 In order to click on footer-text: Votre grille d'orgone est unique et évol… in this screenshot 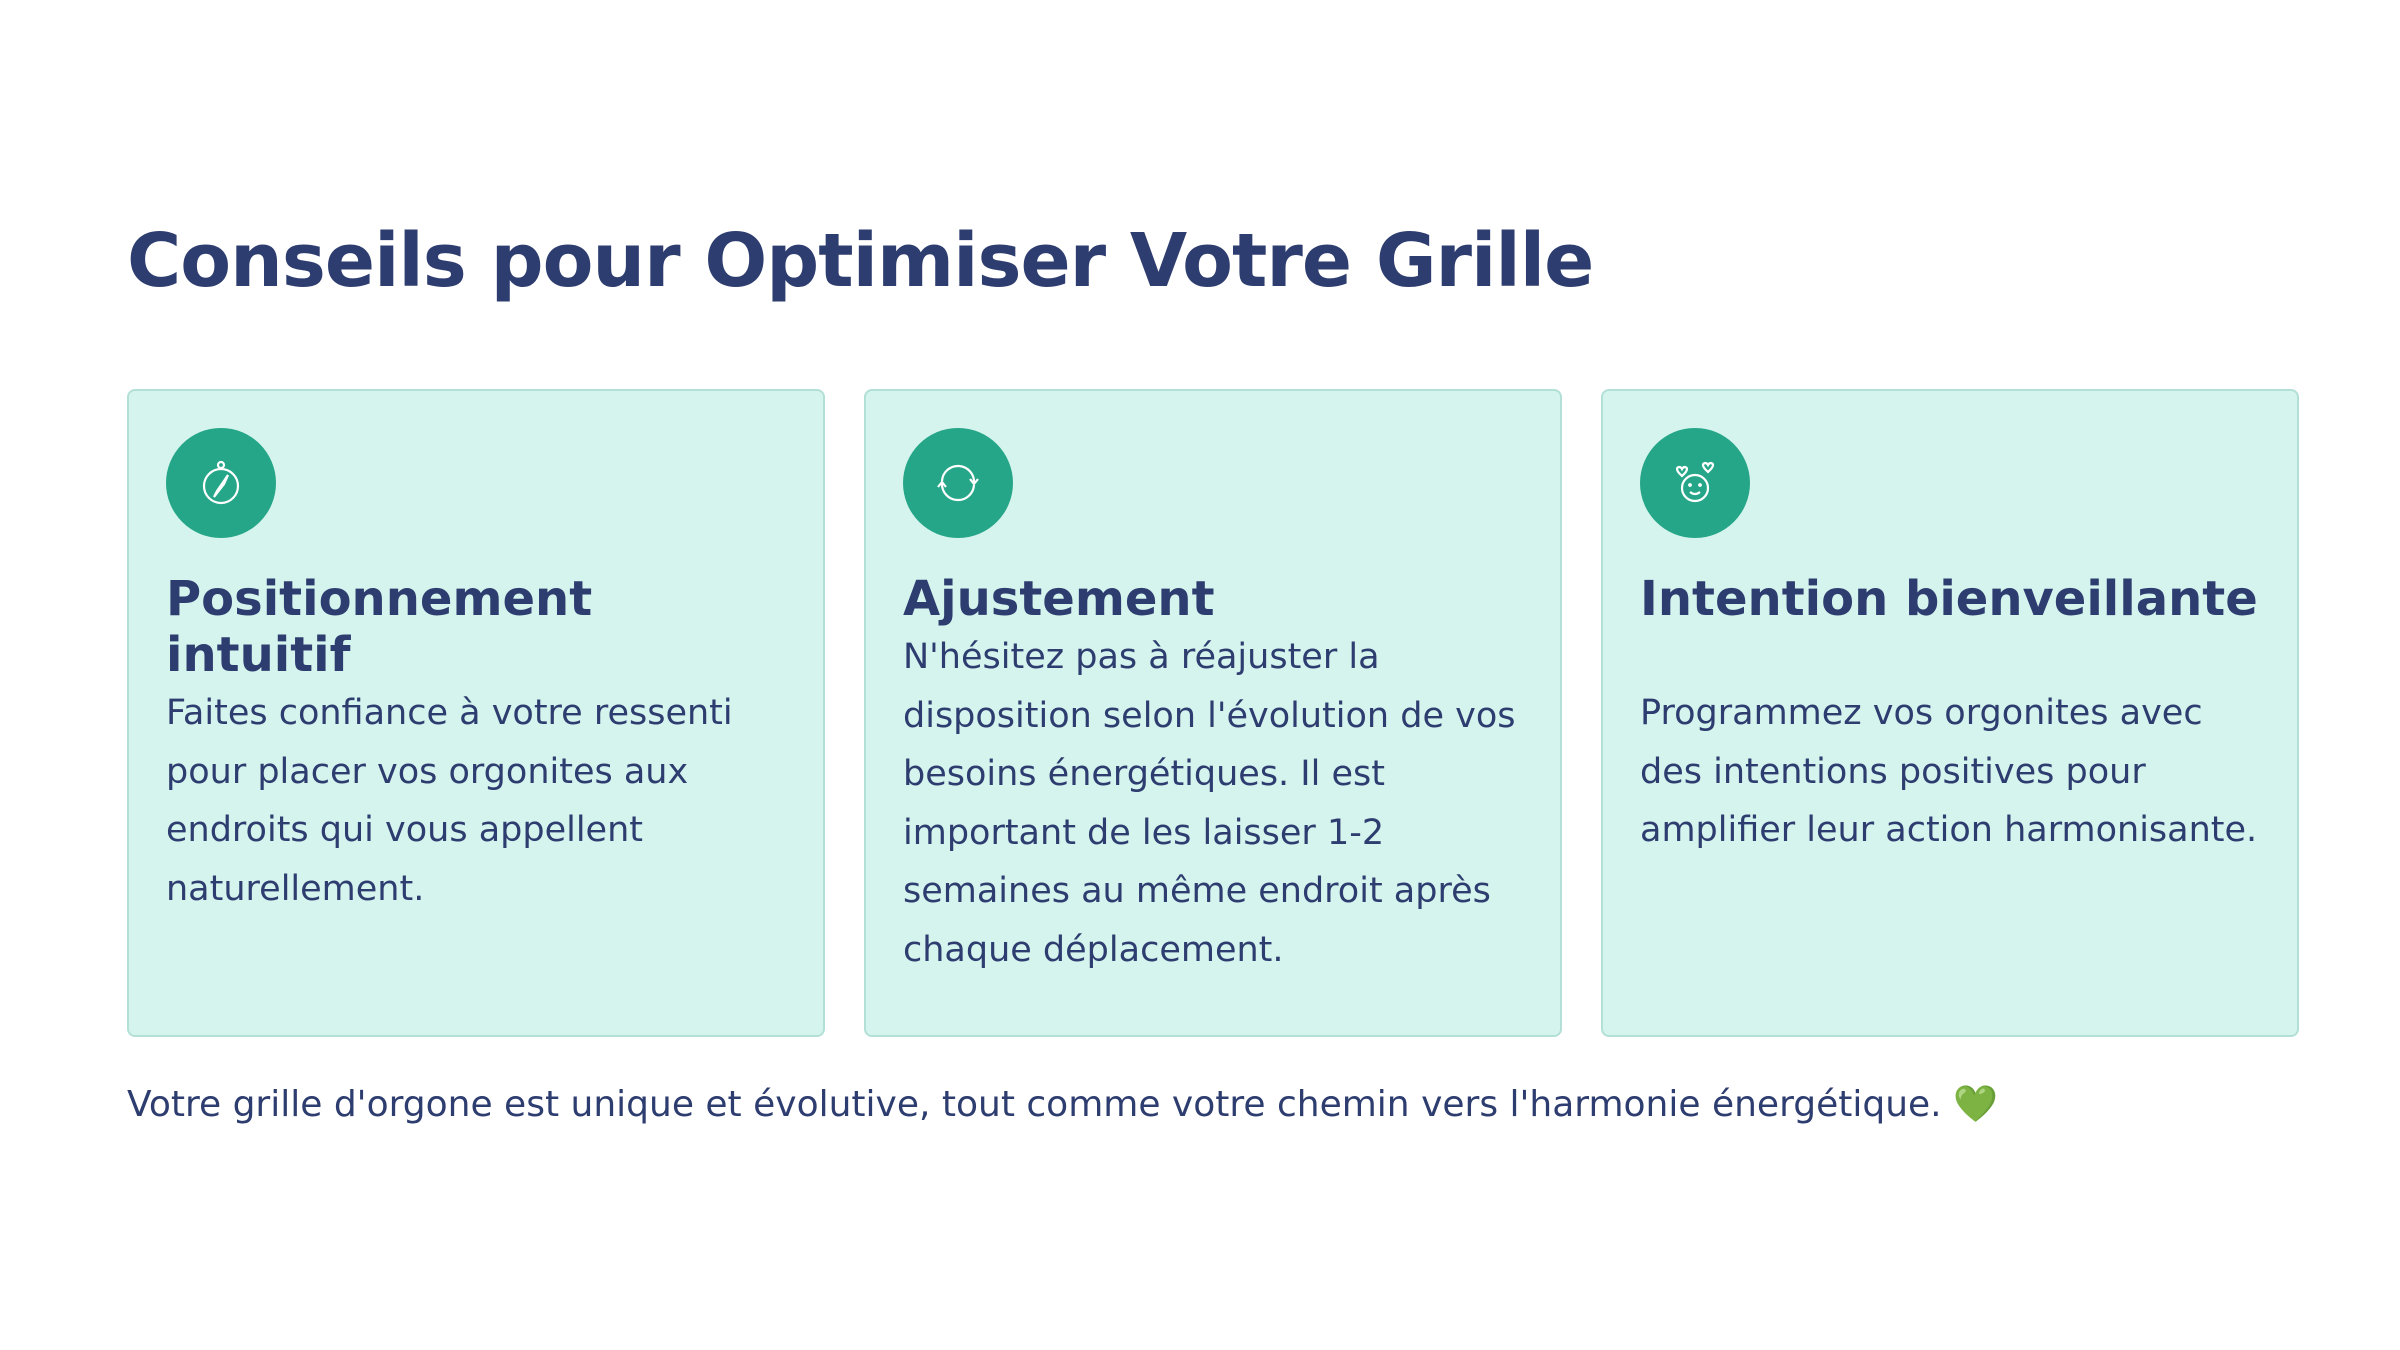, I will do `click(1034, 1104)`.